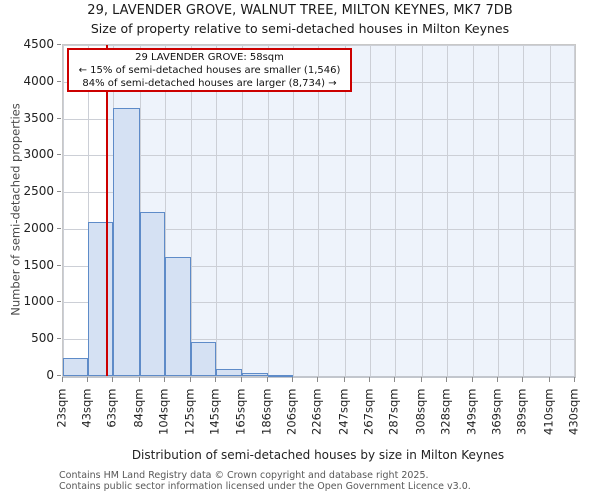 The image size is (600, 500). What do you see at coordinates (107, 210) in the screenshot?
I see `property-size-marker-line` at bounding box center [107, 210].